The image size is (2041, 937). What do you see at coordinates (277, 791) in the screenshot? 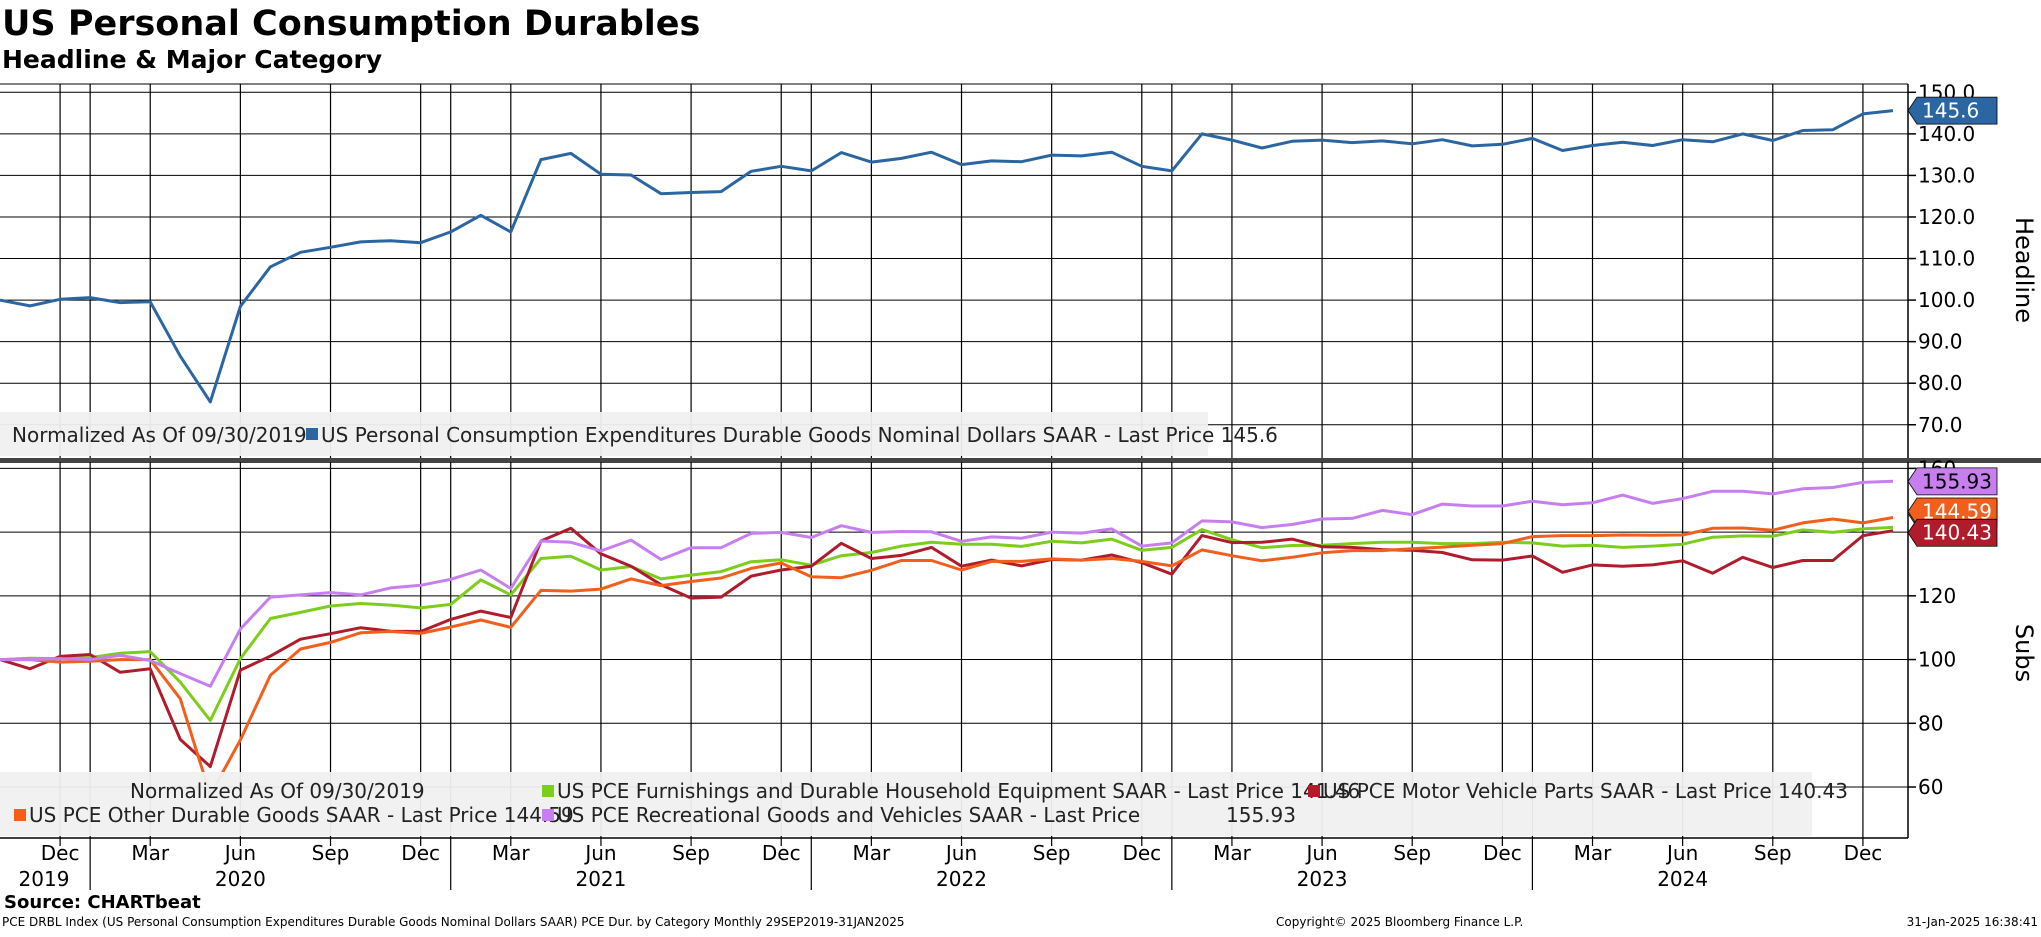
I see `subs-legend-prefix: Normalized As Of 09/30/2019` at bounding box center [277, 791].